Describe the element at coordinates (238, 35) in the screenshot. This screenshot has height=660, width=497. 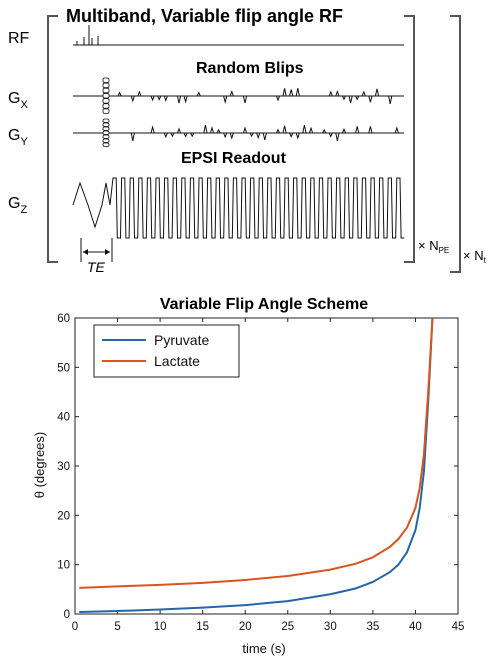
I see `rf-waveform` at that location.